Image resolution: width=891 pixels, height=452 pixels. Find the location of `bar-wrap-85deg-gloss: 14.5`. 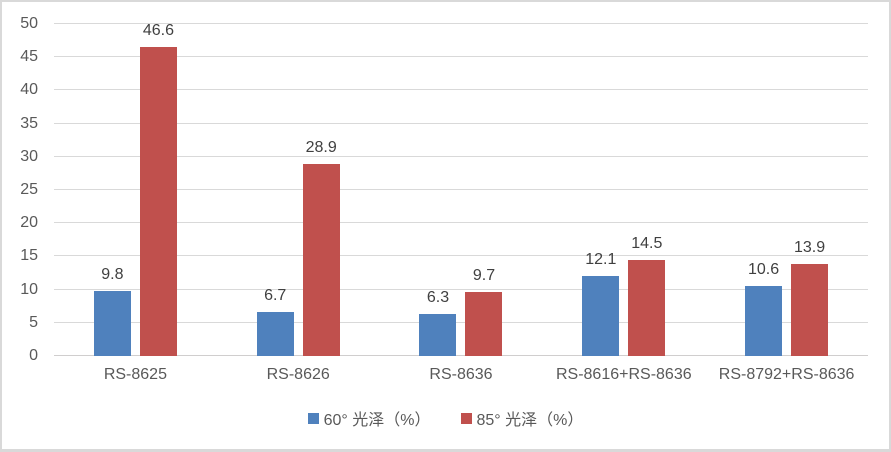

bar-wrap-85deg-gloss: 14.5 is located at coordinates (647, 295).